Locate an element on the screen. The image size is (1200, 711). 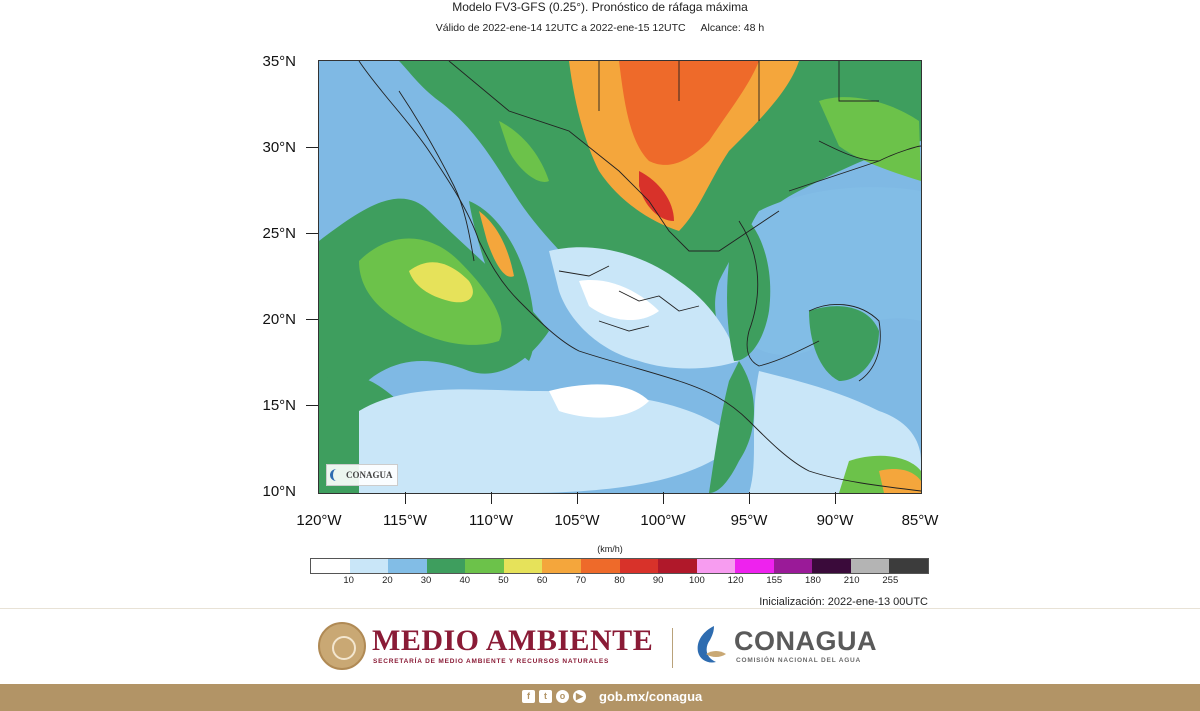
instagram-icon: o is located at coordinates (562, 696).